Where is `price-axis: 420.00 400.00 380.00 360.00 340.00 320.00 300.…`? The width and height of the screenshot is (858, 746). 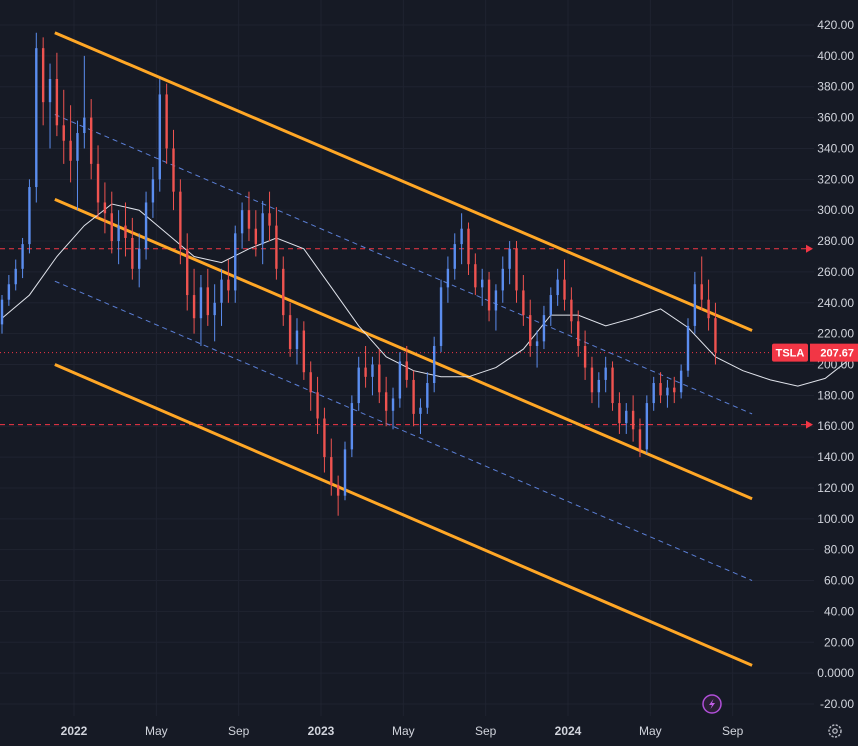
price-axis: 420.00 400.00 380.00 360.00 340.00 320.00 300.… is located at coordinates (835, 364).